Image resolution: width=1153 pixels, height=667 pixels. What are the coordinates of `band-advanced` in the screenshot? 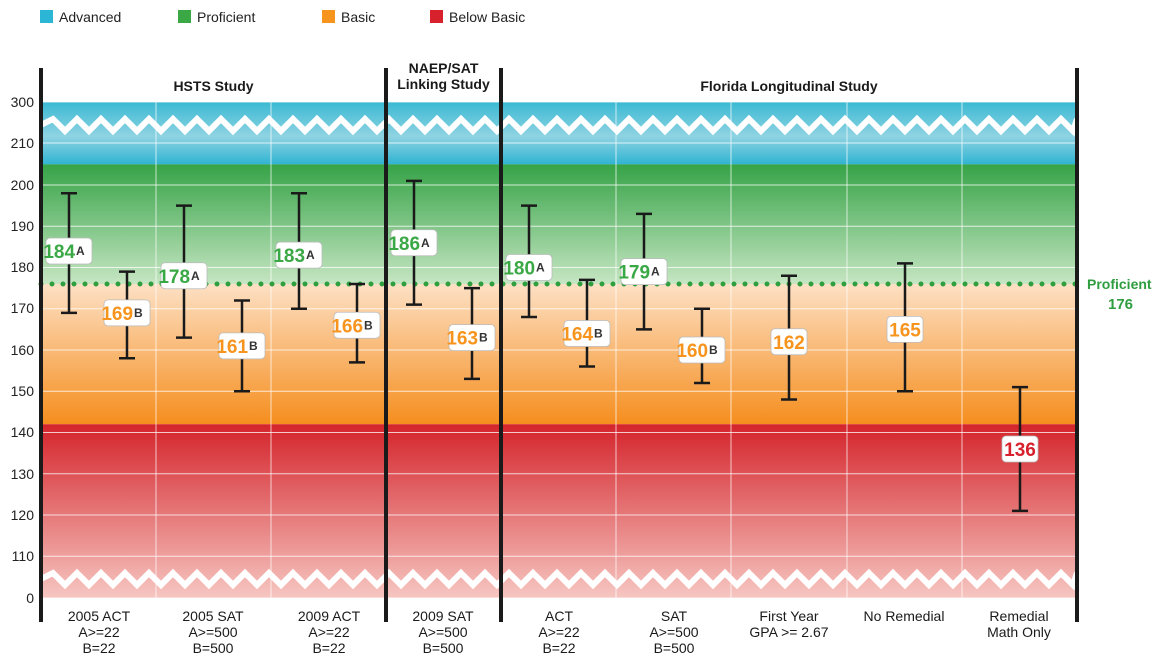 It's located at (559, 133).